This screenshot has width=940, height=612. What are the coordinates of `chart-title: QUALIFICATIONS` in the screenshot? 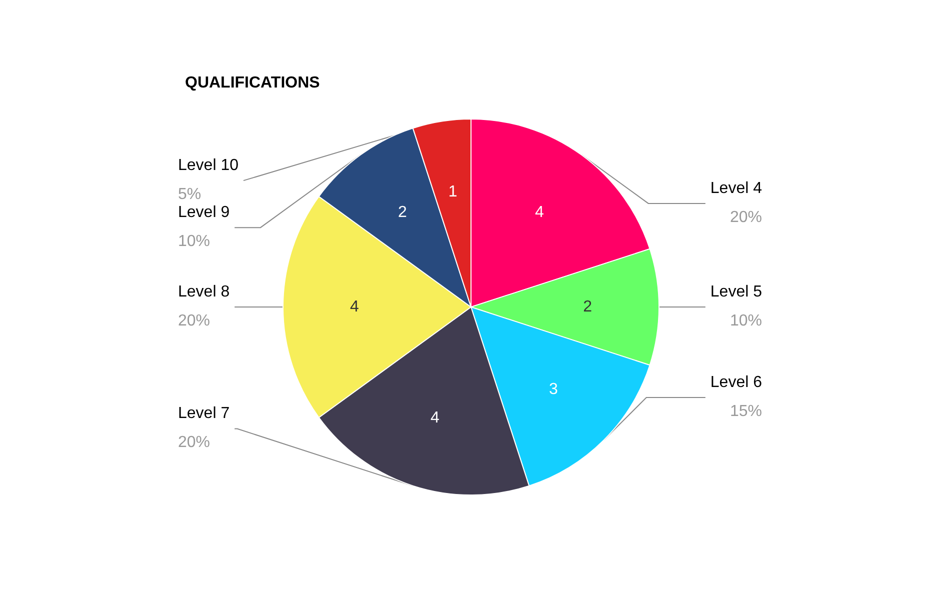 It's located at (252, 83).